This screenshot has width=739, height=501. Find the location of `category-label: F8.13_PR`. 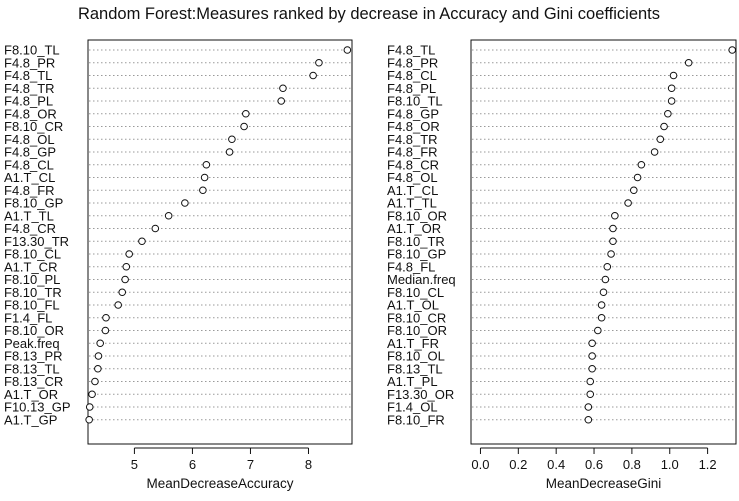

category-label: F8.13_PR is located at coordinates (33, 356).